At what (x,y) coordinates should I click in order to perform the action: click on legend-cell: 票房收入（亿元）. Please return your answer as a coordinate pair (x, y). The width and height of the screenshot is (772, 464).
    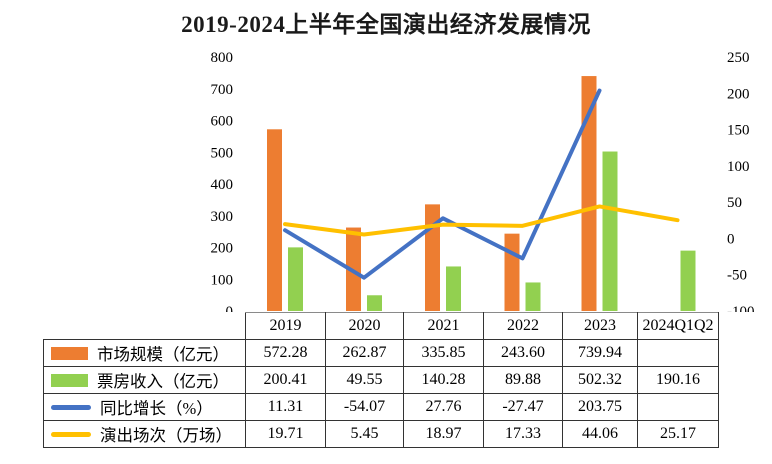
    Looking at the image, I should click on (144, 380).